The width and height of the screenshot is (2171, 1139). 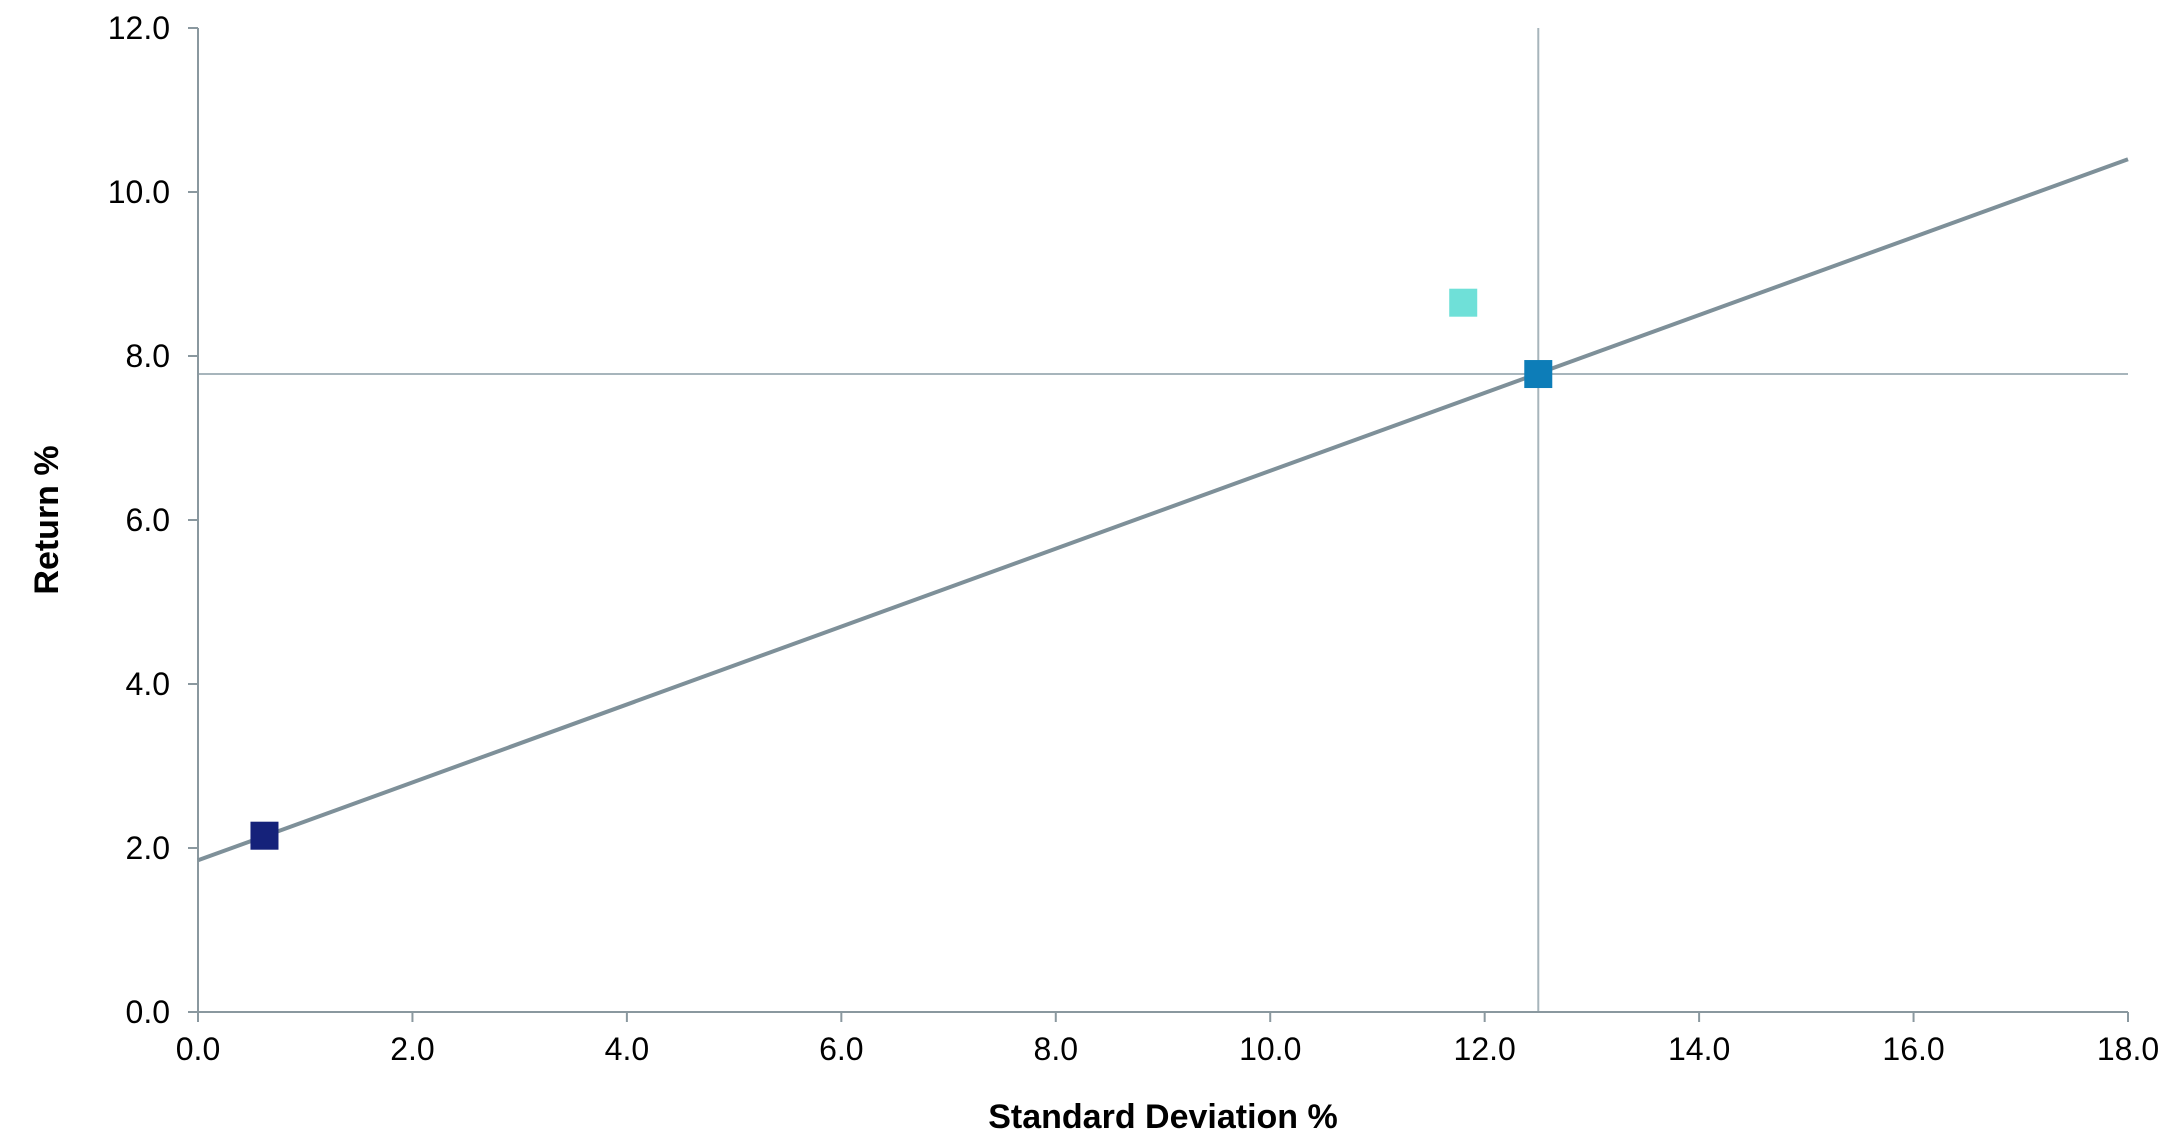 I want to click on y-tick-label: 2.0, so click(x=148, y=848).